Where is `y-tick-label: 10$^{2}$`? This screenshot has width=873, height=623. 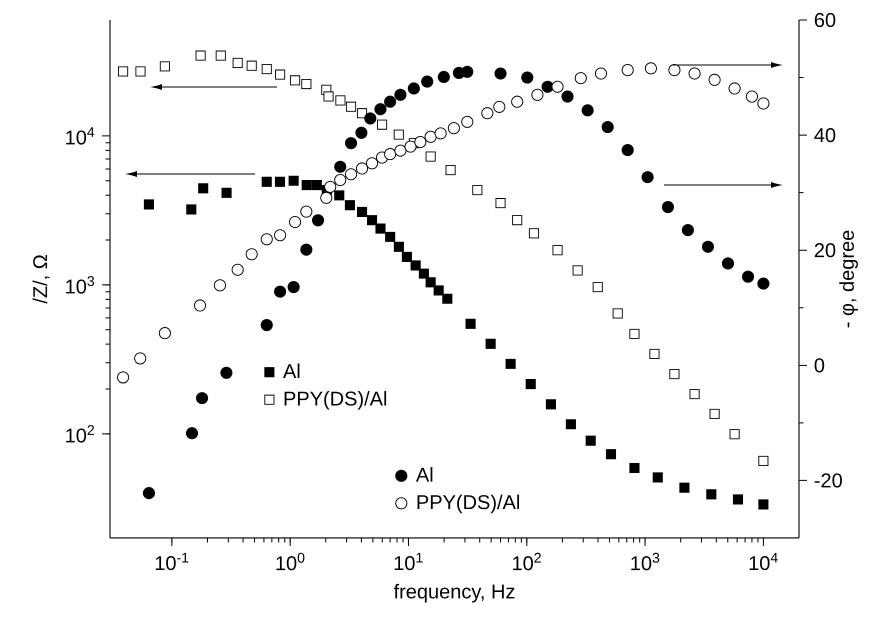 y-tick-label: 10$^{2}$ is located at coordinates (80, 434).